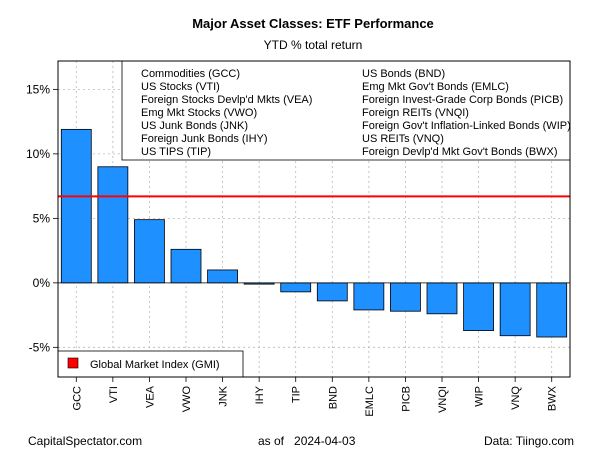 The height and width of the screenshot is (450, 600). What do you see at coordinates (40, 347) in the screenshot?
I see `y-tick-label: -5%` at bounding box center [40, 347].